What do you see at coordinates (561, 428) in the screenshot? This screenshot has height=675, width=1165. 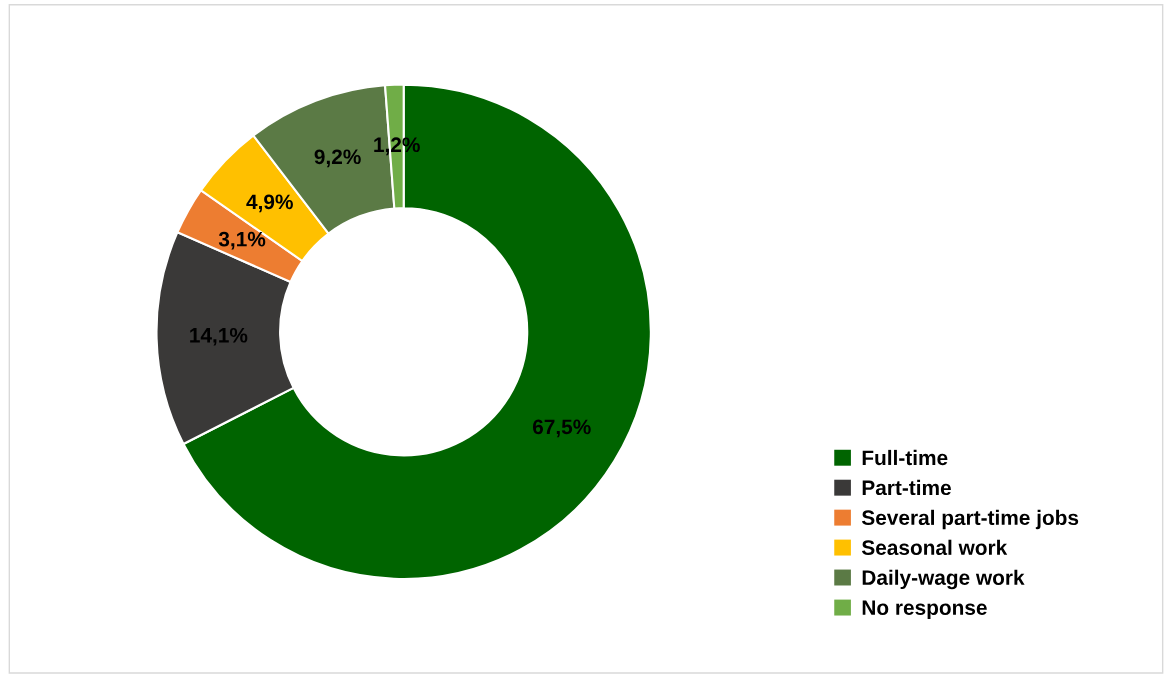 I see `data-label: 67,5%` at bounding box center [561, 428].